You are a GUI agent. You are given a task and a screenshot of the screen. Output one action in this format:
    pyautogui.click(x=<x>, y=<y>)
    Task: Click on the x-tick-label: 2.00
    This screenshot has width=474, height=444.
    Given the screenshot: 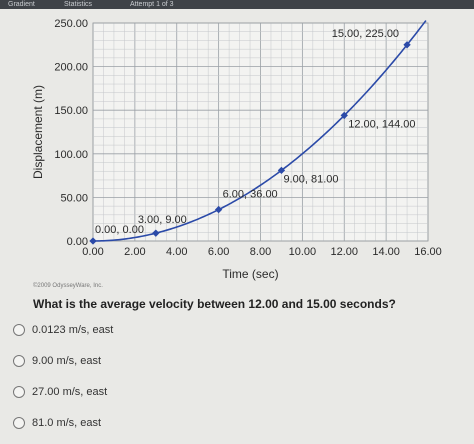 What is the action you would take?
    pyautogui.click(x=134, y=252)
    